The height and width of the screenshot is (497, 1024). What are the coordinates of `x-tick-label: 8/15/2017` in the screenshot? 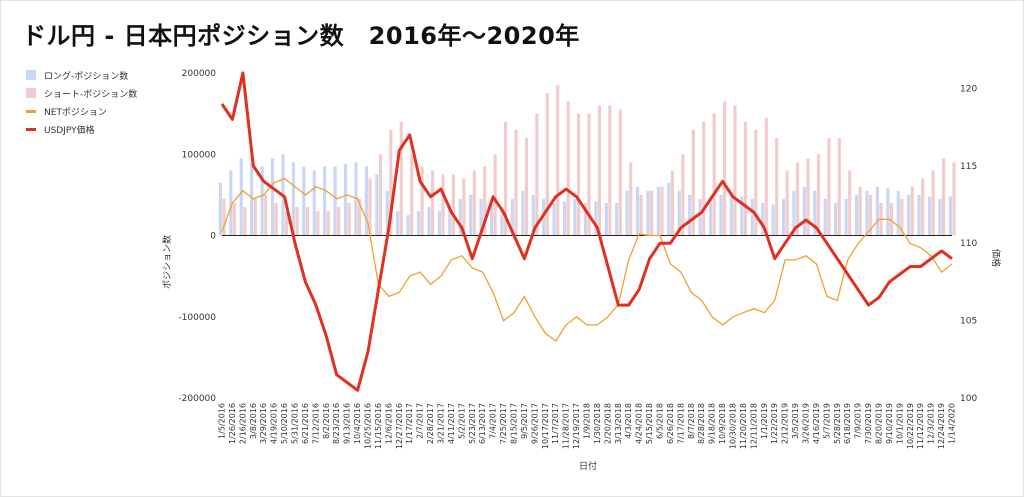 It's located at (514, 423).